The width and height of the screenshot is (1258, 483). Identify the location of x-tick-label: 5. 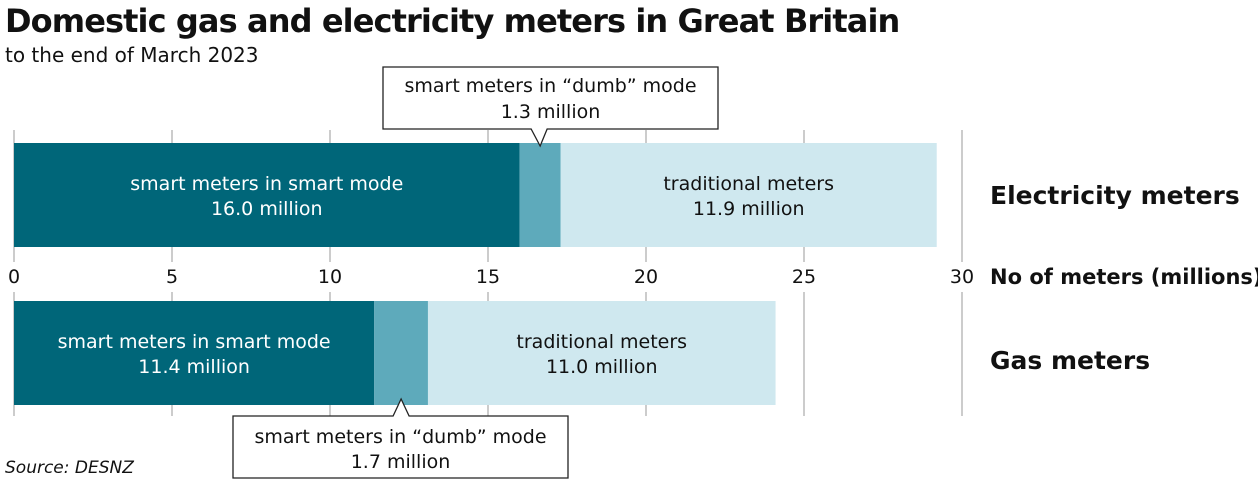
(172, 277).